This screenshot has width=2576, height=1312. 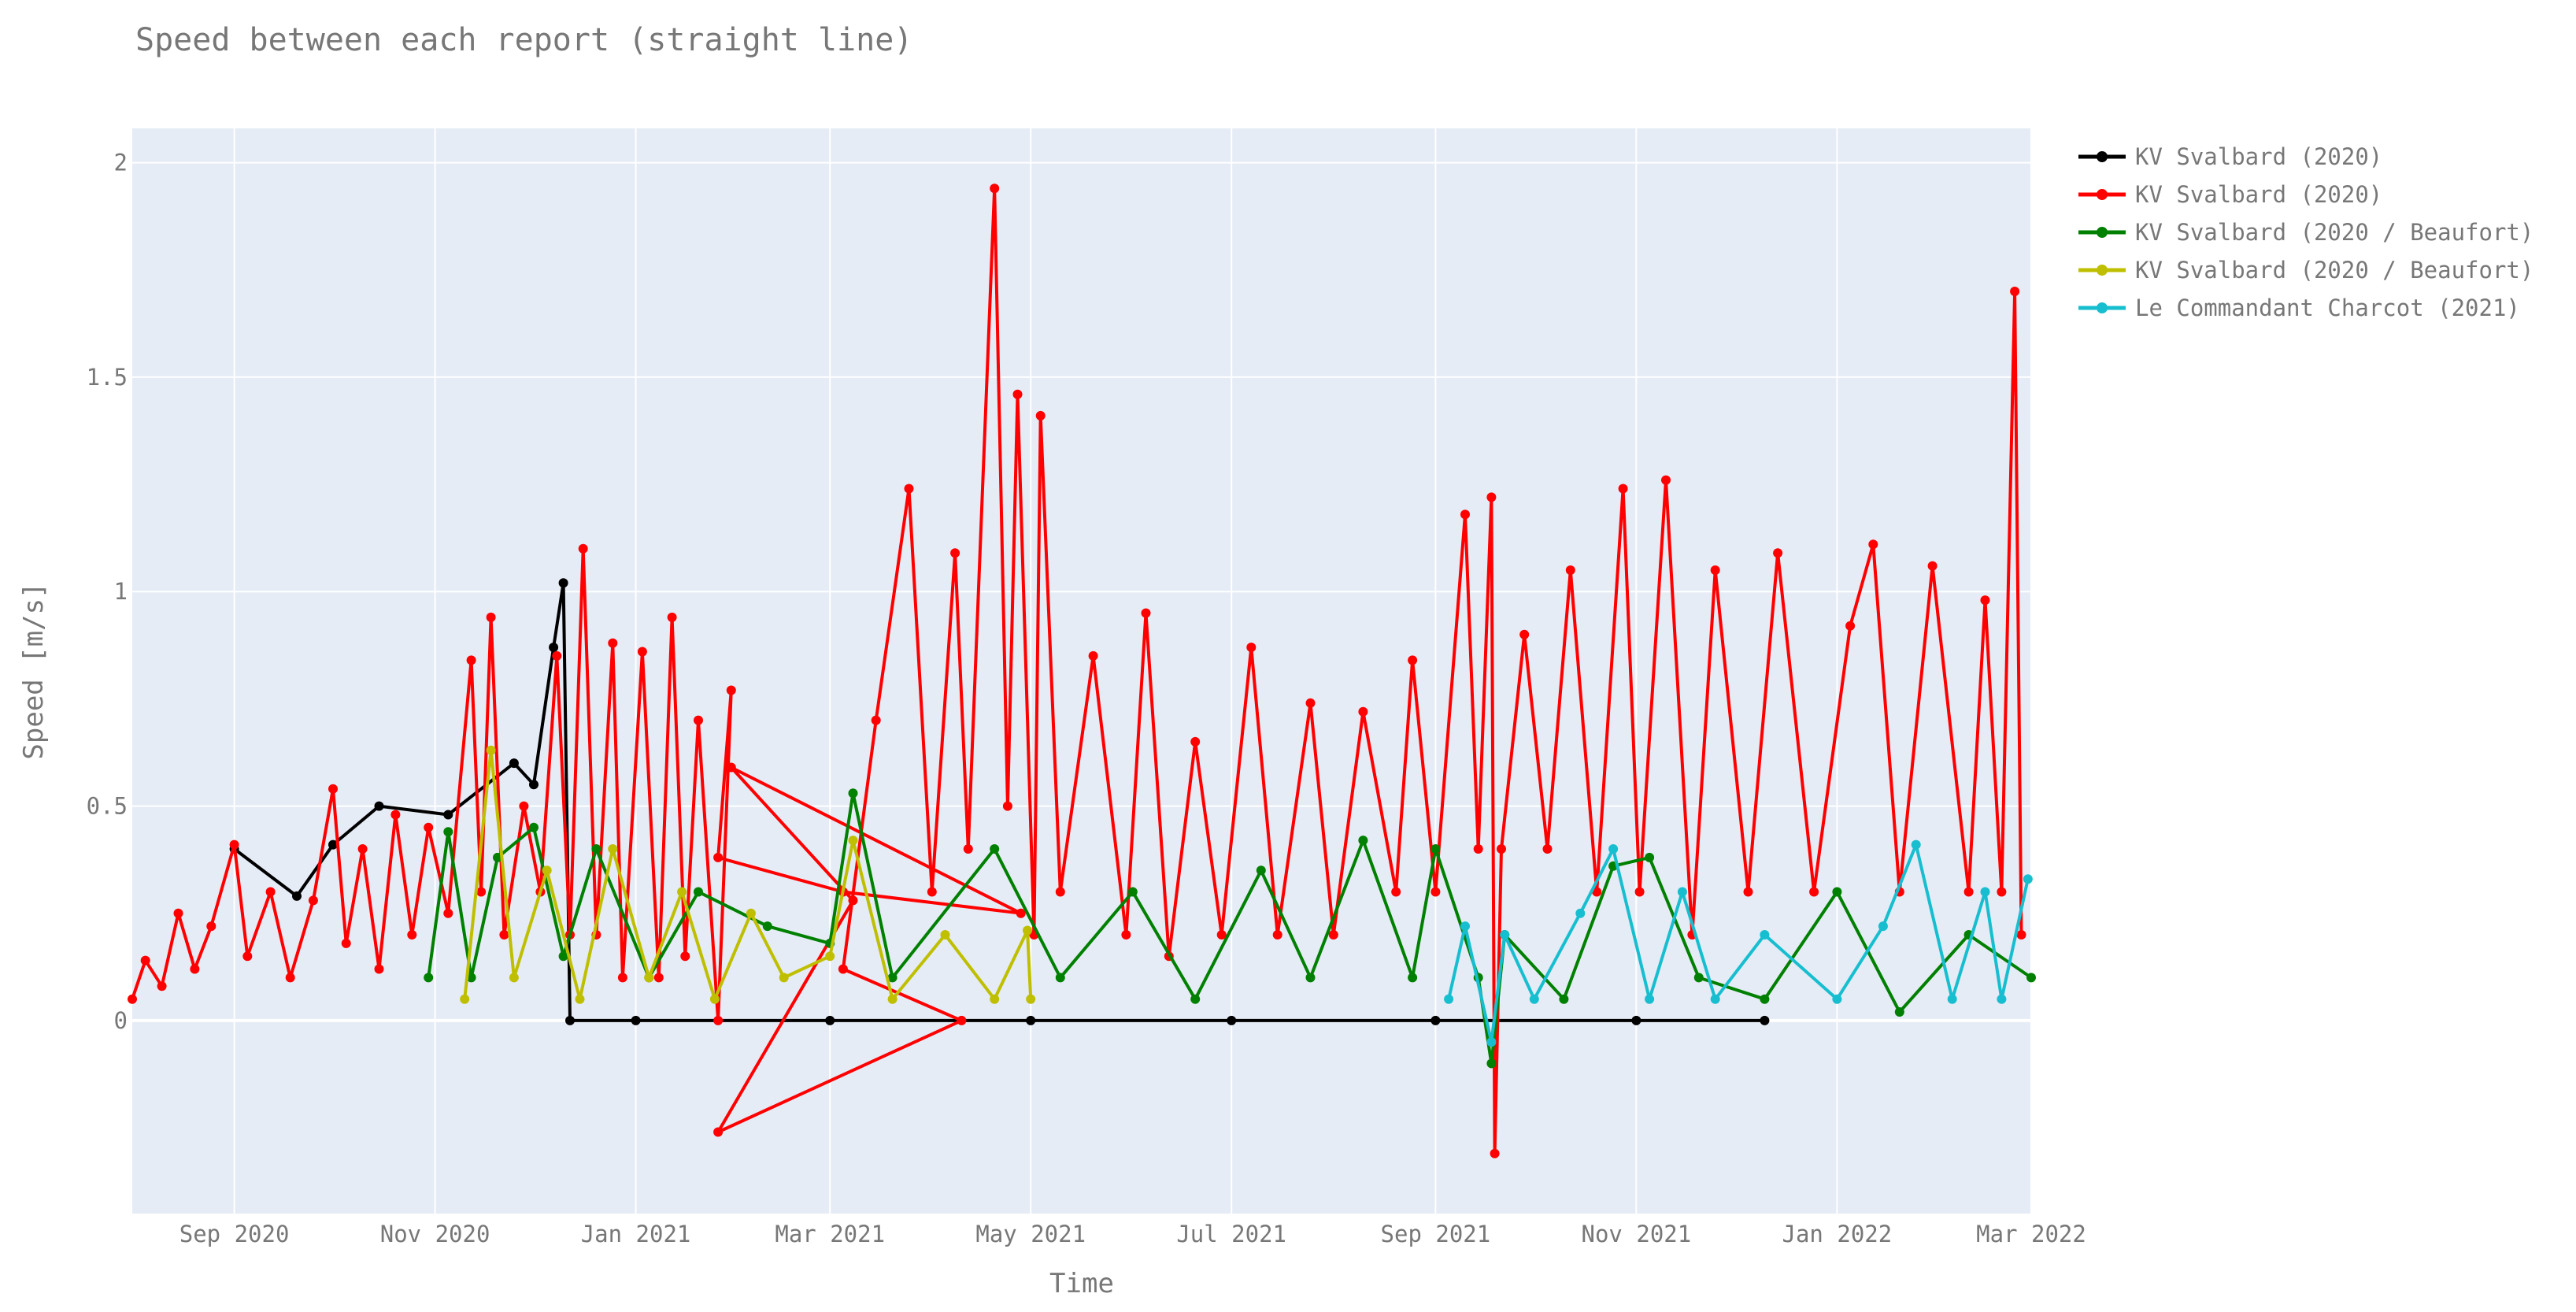 What do you see at coordinates (435, 1234) in the screenshot?
I see `x-tick-label: Nov 2020` at bounding box center [435, 1234].